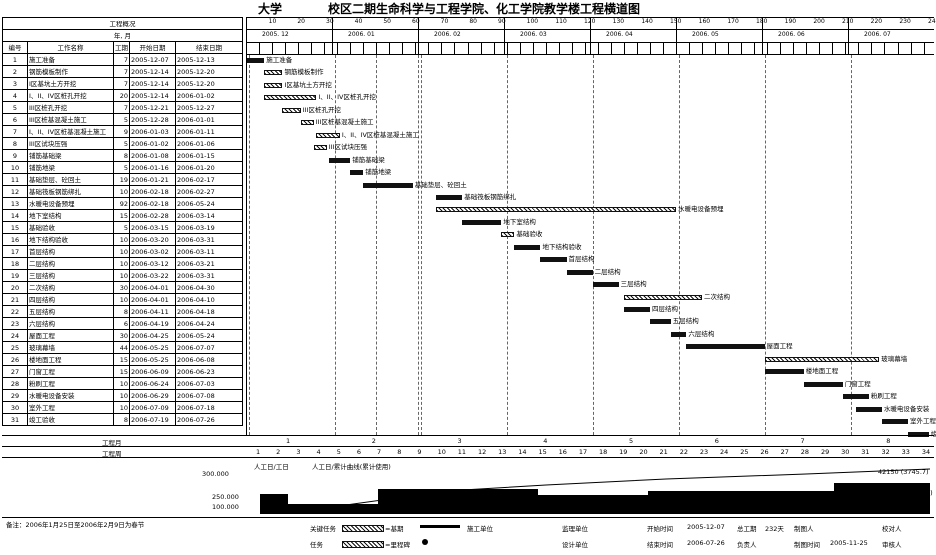 This screenshot has width=936, height=555. What do you see at coordinates (15, 47) in the screenshot?
I see `col-no: 编号` at bounding box center [15, 47].